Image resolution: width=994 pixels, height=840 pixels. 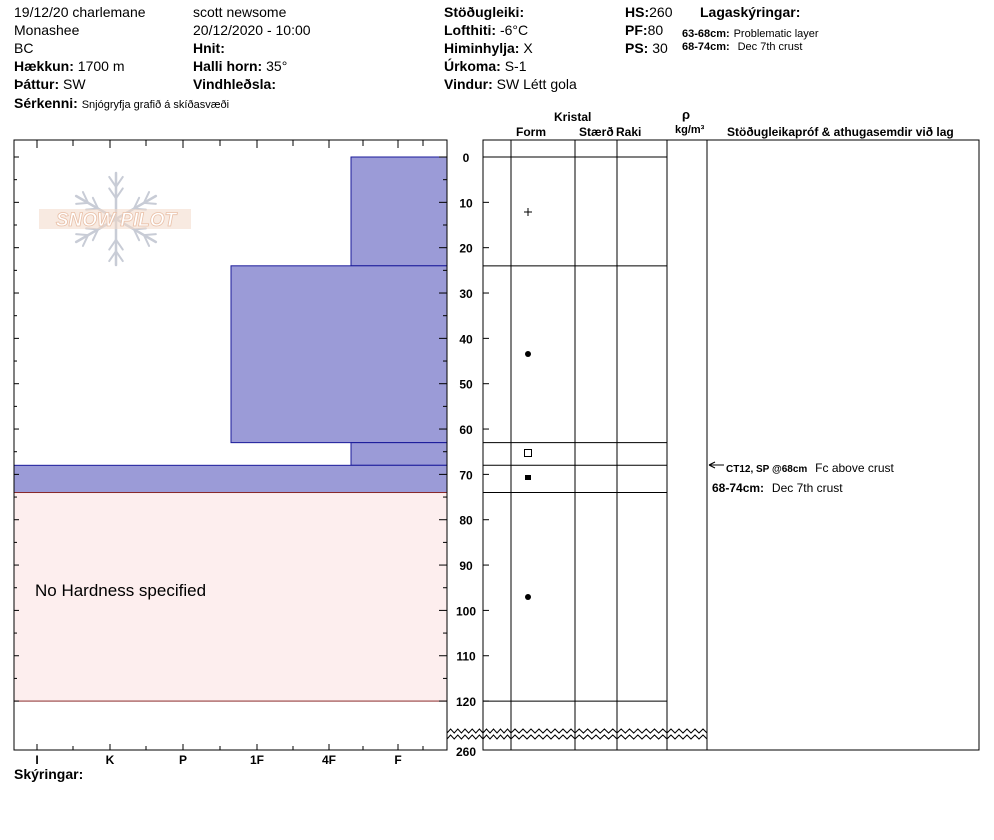 What do you see at coordinates (466, 566) in the screenshot?
I see `depth-tick-label: 90` at bounding box center [466, 566].